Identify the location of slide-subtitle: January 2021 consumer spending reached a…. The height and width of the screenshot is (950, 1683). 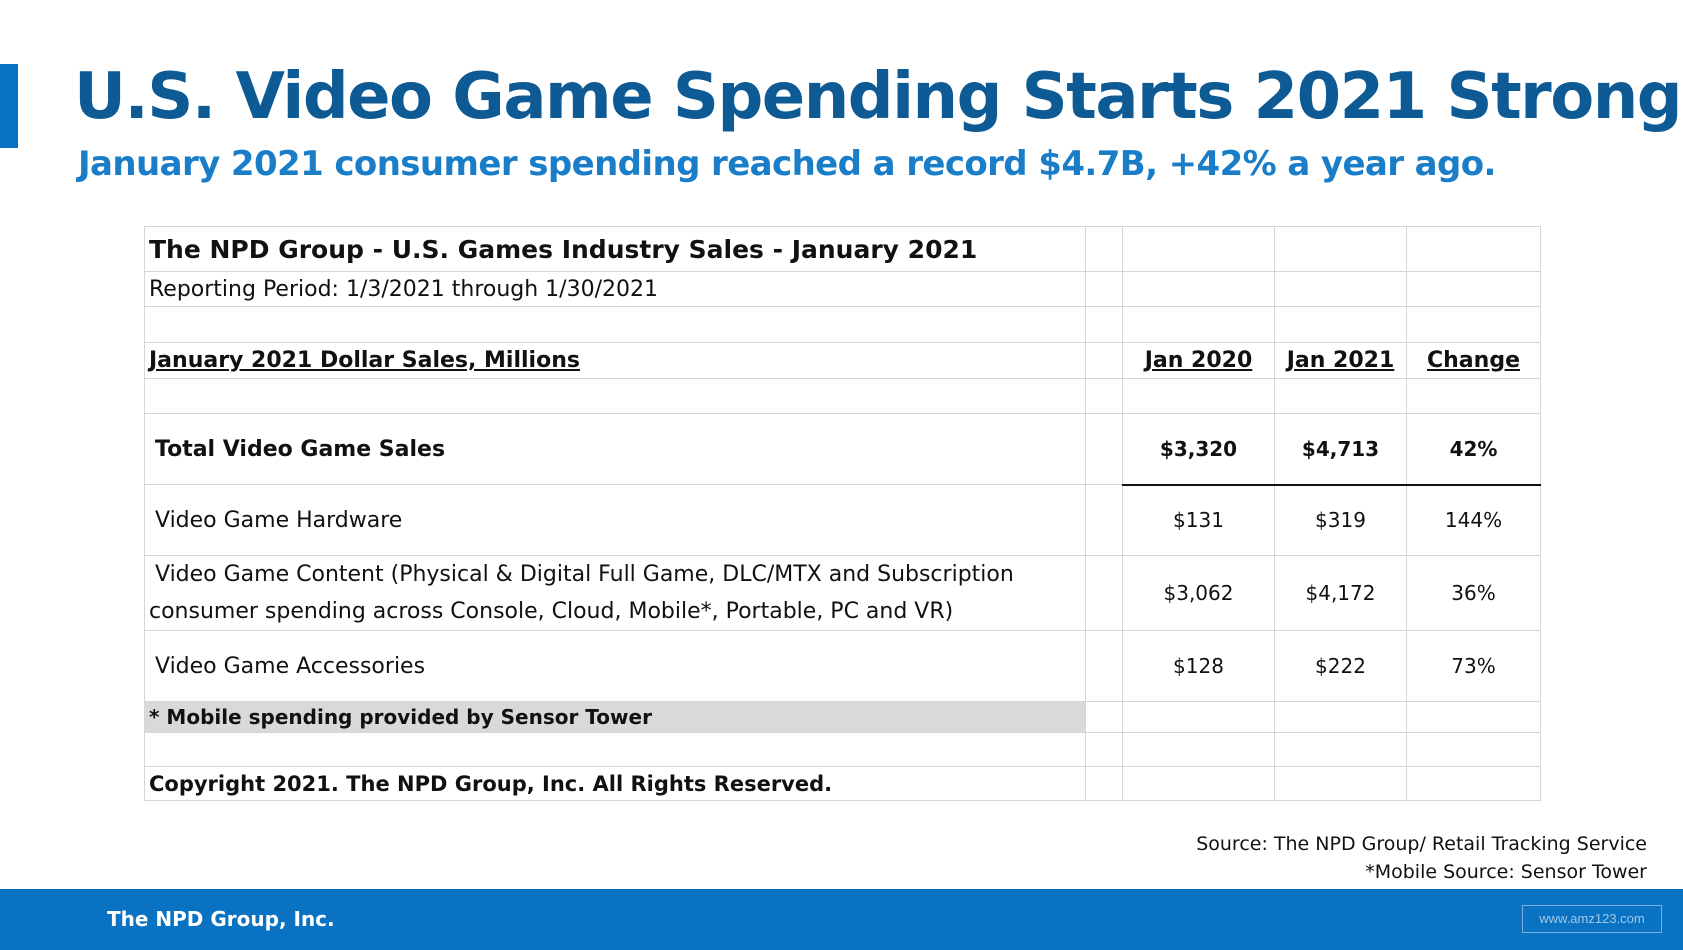
(787, 164).